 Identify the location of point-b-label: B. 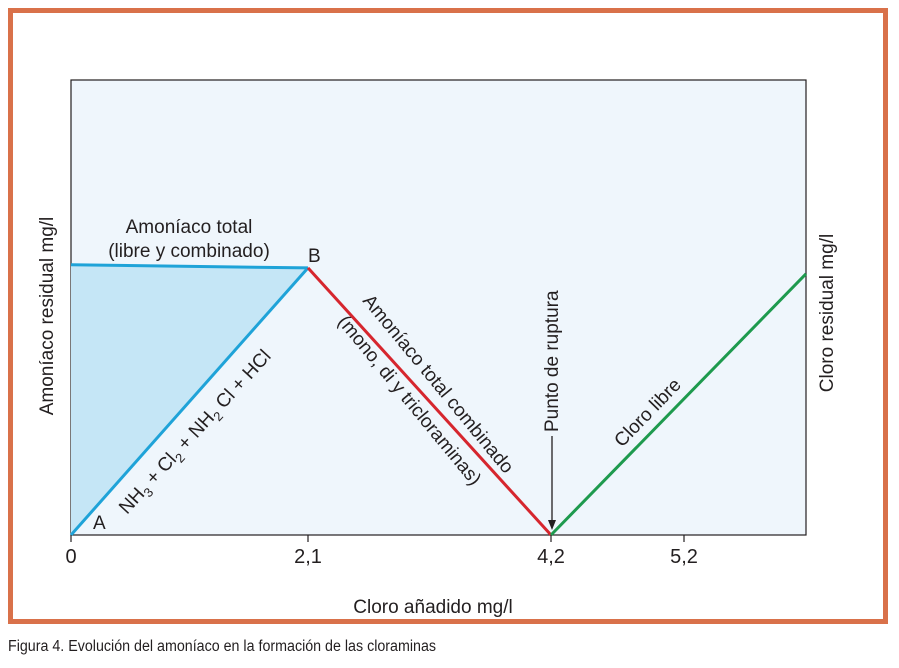
(314, 256).